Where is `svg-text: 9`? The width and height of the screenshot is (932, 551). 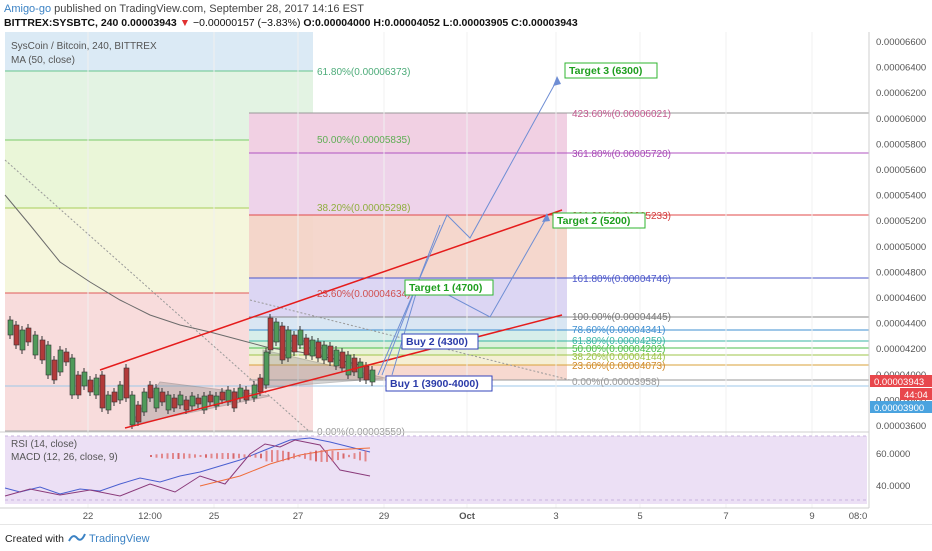
svg-text: 9 is located at coordinates (811, 516).